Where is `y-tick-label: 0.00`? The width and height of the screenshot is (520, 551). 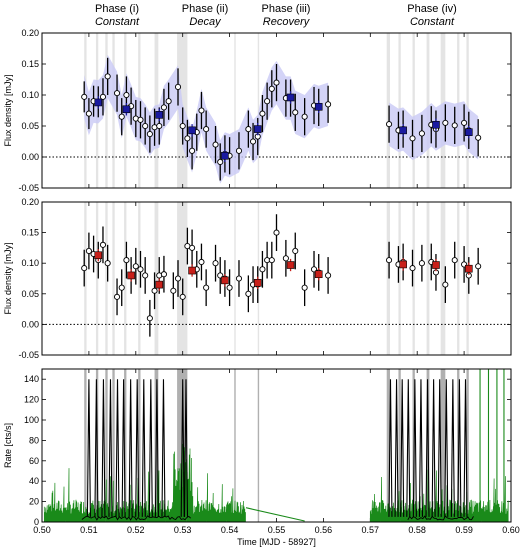 y-tick-label: 0.00 is located at coordinates (30, 157).